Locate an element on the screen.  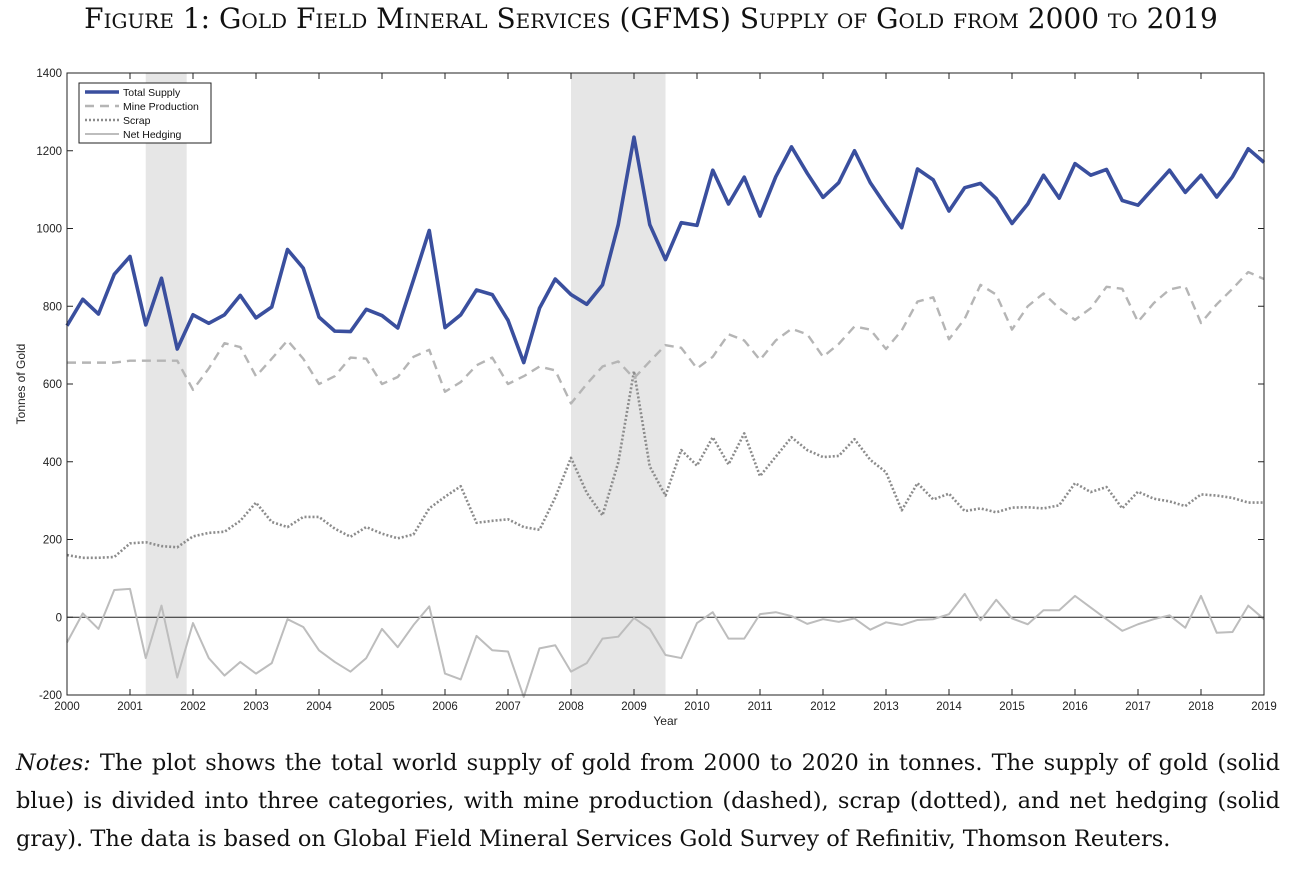
y-tick-label: 1000 is located at coordinates (49, 230).